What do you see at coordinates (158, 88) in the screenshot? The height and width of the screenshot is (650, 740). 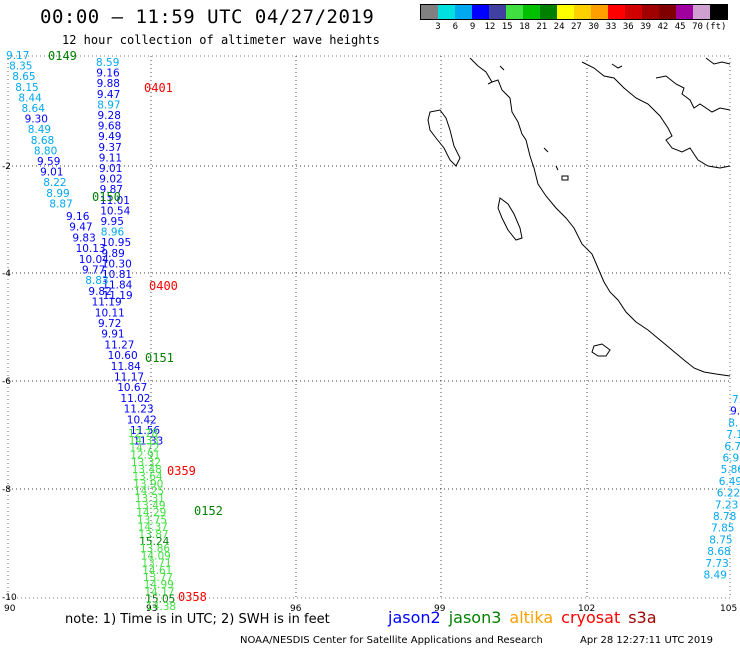 I see `pass-time-label: 0401` at bounding box center [158, 88].